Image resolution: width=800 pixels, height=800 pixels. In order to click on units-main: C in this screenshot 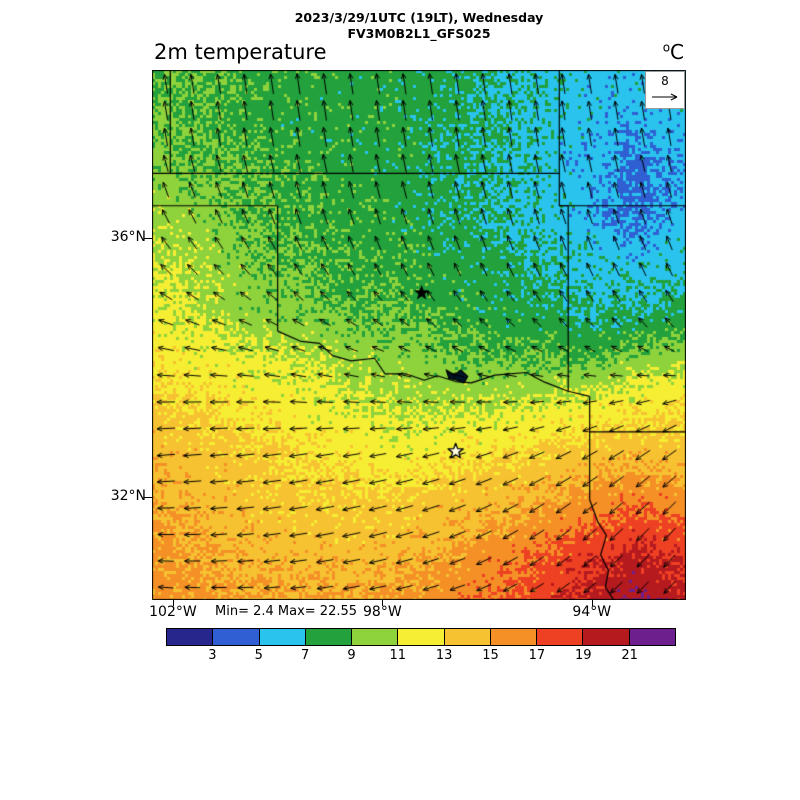, I will do `click(677, 52)`.